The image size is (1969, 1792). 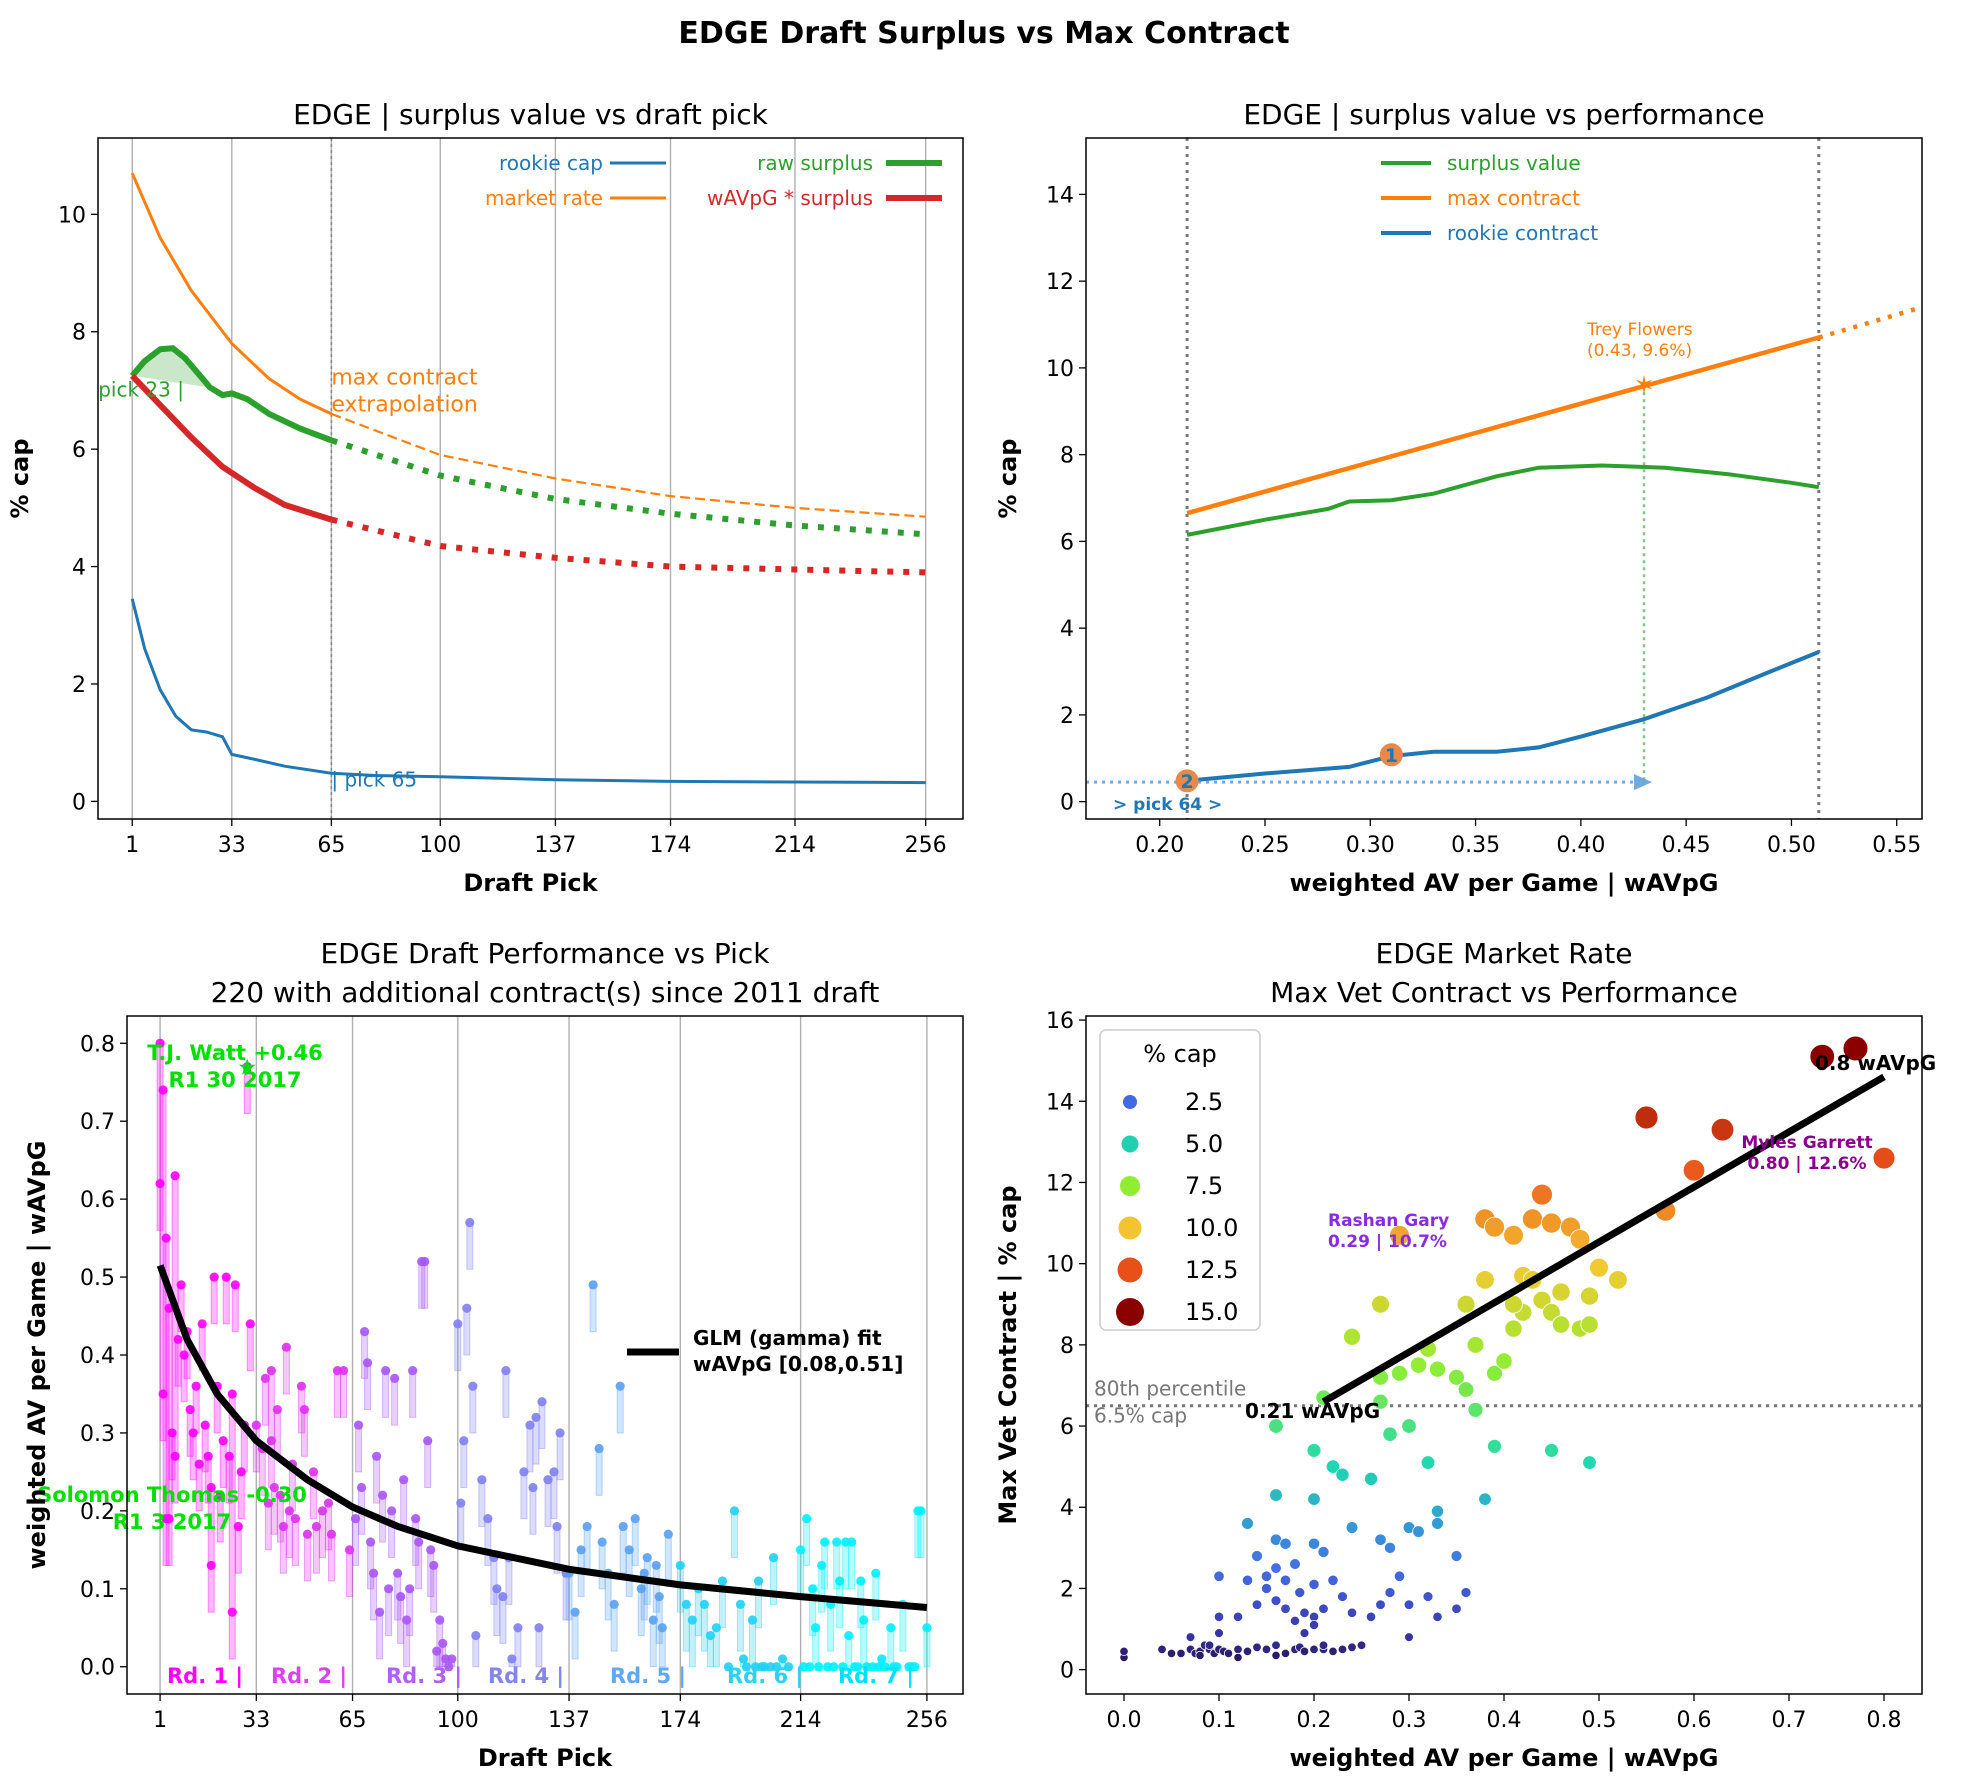 I want to click on legend-label: 15.0, so click(x=1211, y=1312).